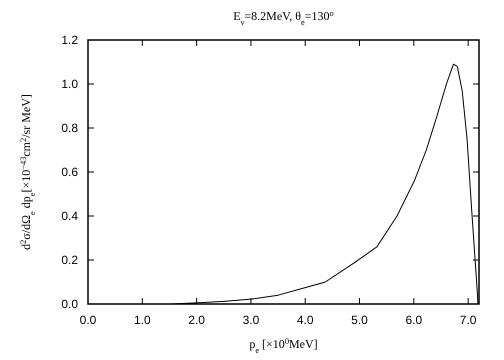  Describe the element at coordinates (69, 260) in the screenshot. I see `y-tick-label: 0.2` at that location.